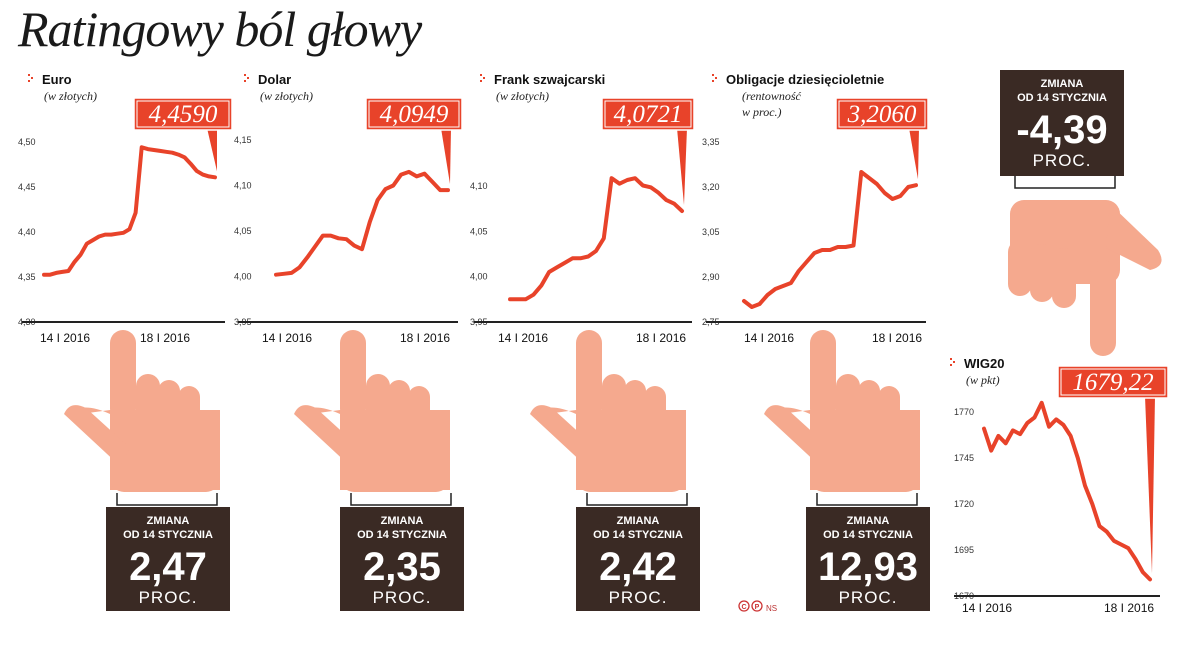  Describe the element at coordinates (711, 142) in the screenshot. I see `y-tick-label: 3,35` at that location.